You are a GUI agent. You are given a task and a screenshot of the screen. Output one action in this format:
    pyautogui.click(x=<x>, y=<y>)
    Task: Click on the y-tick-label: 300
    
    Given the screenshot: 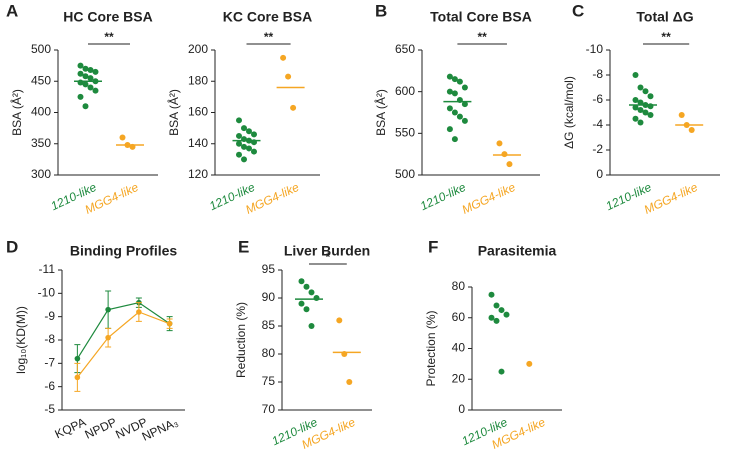 What is the action you would take?
    pyautogui.click(x=41, y=174)
    